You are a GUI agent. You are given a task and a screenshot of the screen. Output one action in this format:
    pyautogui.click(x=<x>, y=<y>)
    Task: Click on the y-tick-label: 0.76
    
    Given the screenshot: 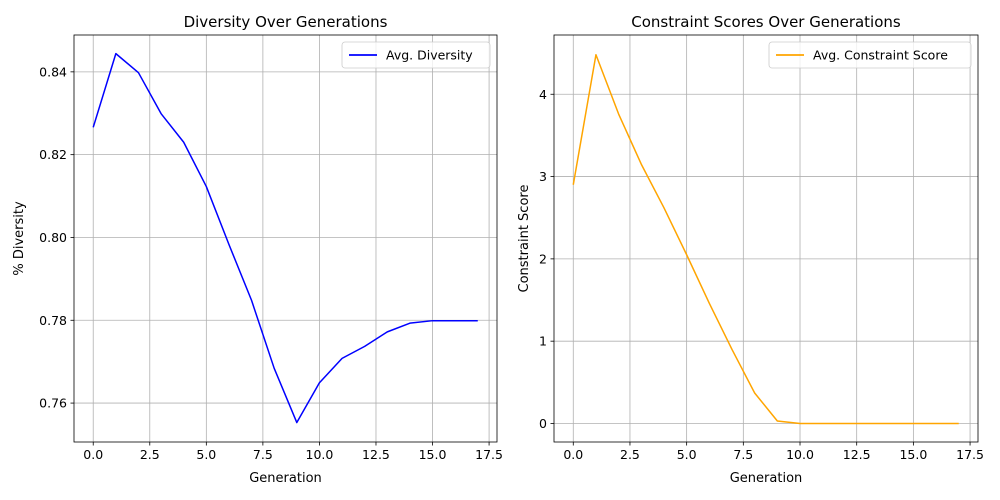 What is the action you would take?
    pyautogui.click(x=53, y=403)
    